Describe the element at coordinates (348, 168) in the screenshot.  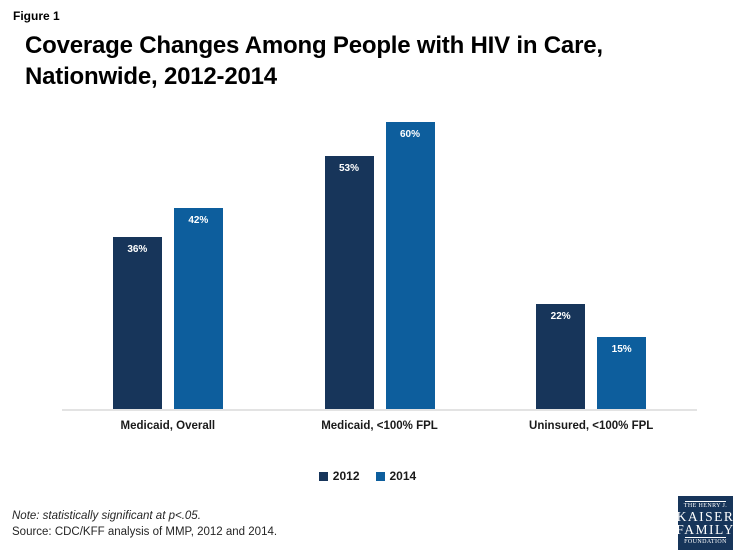
I see `bar-value-label: 53%` at that location.